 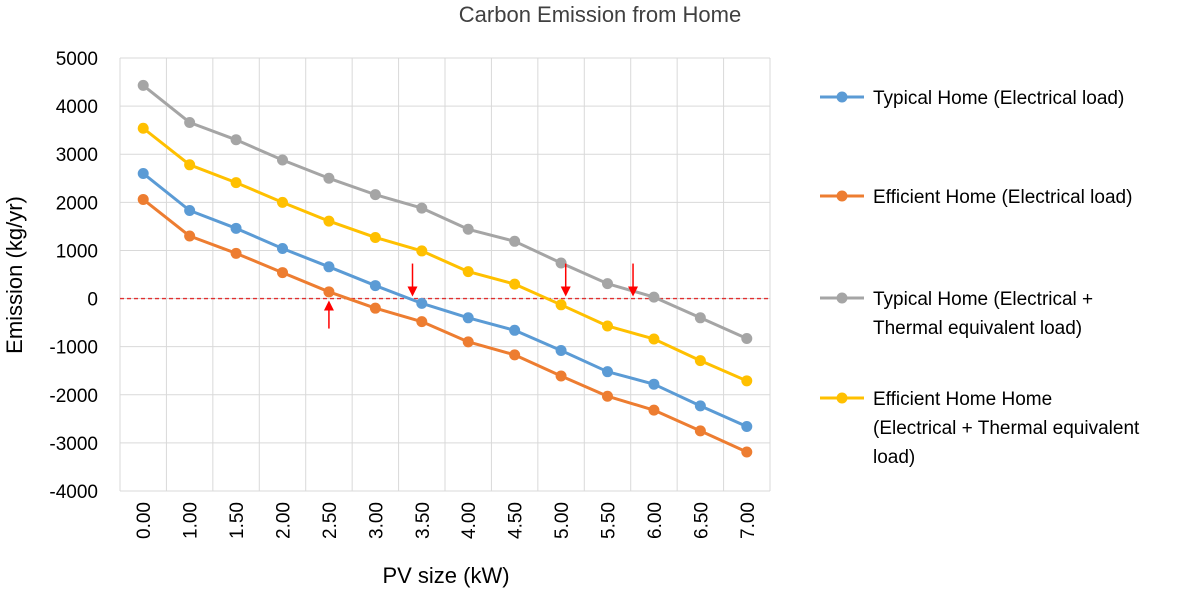 What do you see at coordinates (894, 457) in the screenshot?
I see `legend-label: load)` at bounding box center [894, 457].